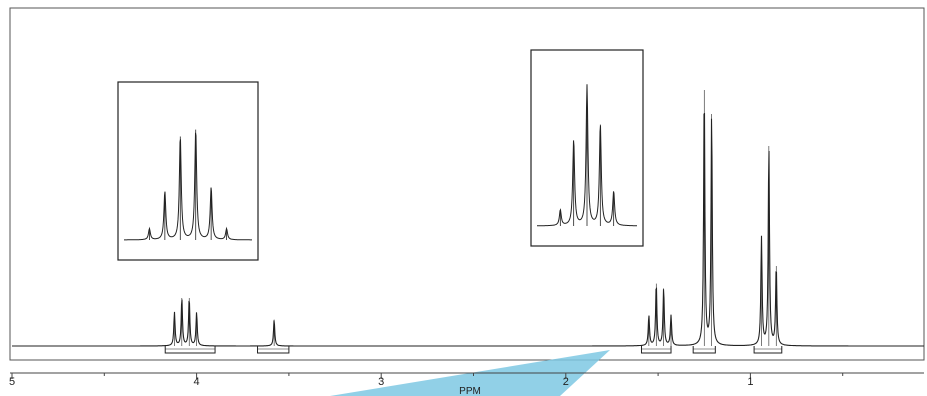 This screenshot has width=927, height=396. I want to click on x-axis-label: PPM, so click(470, 391).